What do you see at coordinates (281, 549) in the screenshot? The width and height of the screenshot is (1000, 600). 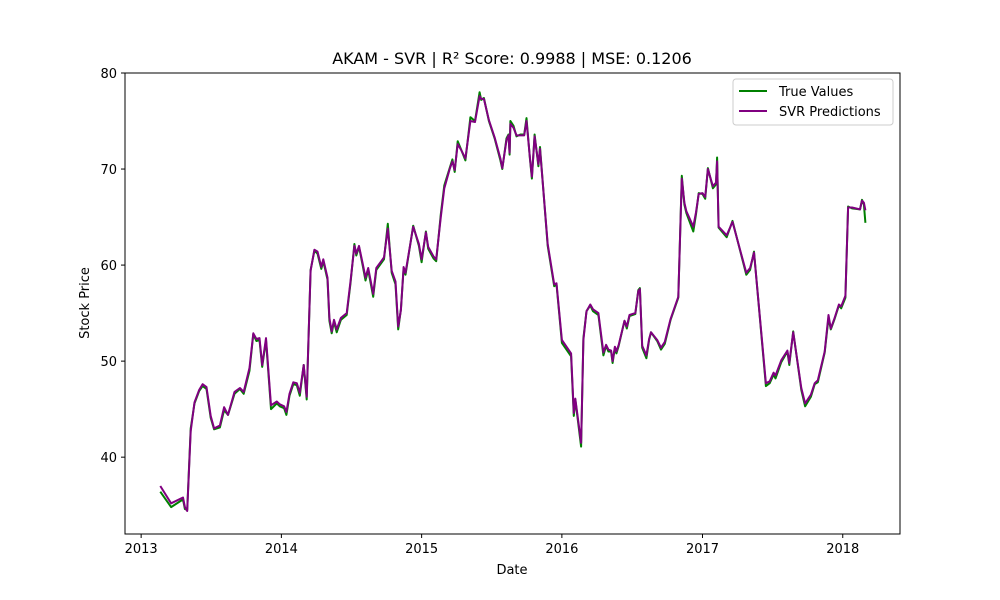 I see `x-tick-label: 2014` at bounding box center [281, 549].